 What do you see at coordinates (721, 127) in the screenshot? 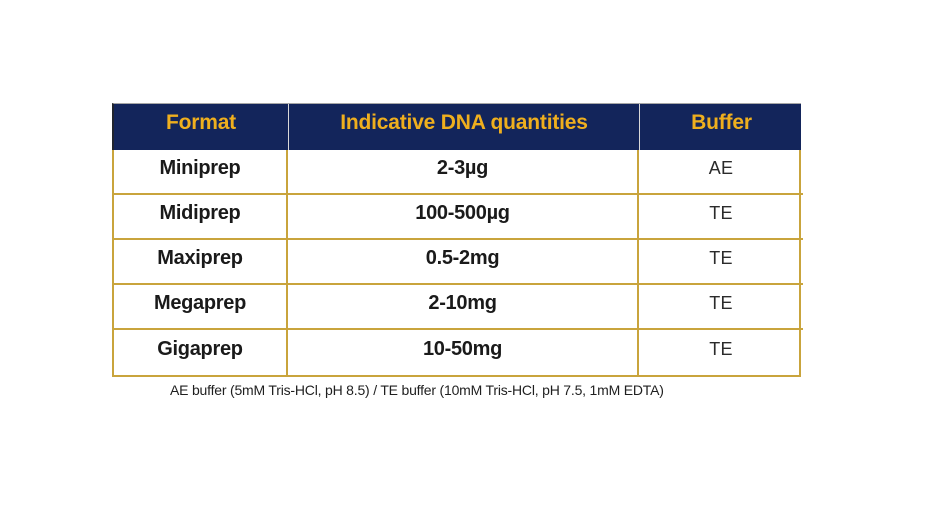
I see `header-cell-buffer: Buffer` at bounding box center [721, 127].